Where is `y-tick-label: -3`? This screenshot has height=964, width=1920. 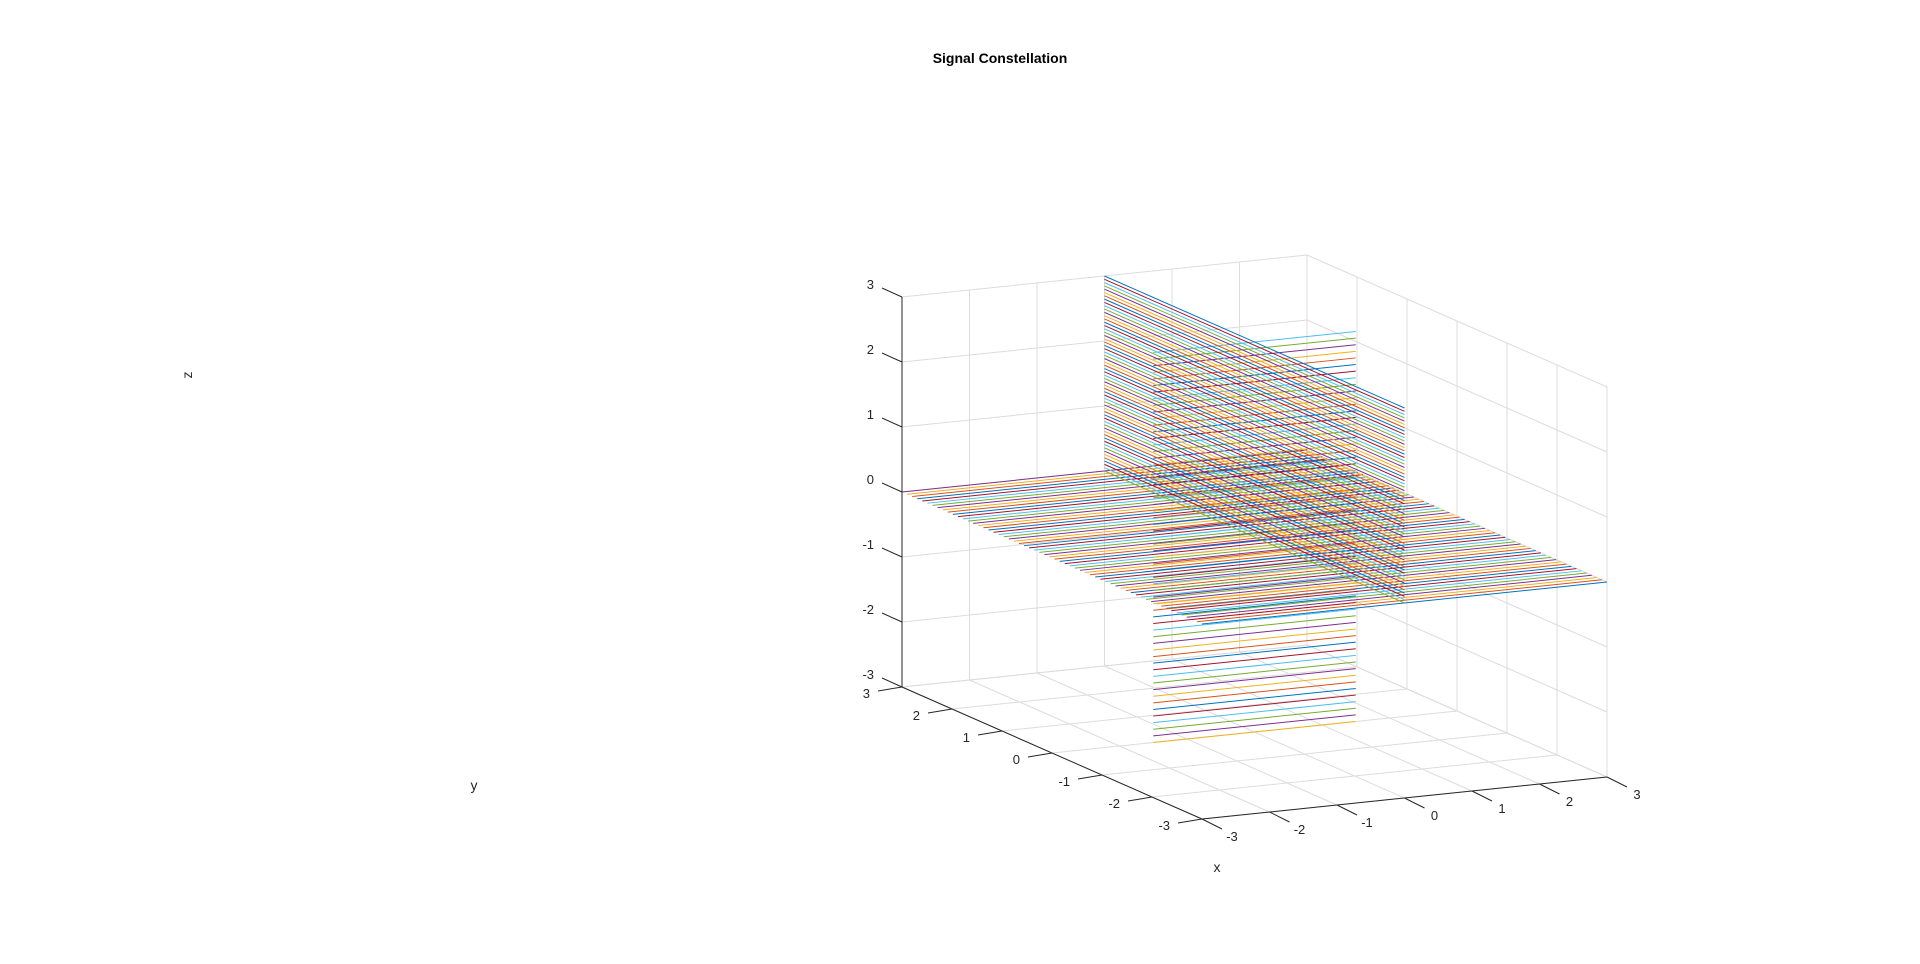 y-tick-label: -3 is located at coordinates (1164, 825).